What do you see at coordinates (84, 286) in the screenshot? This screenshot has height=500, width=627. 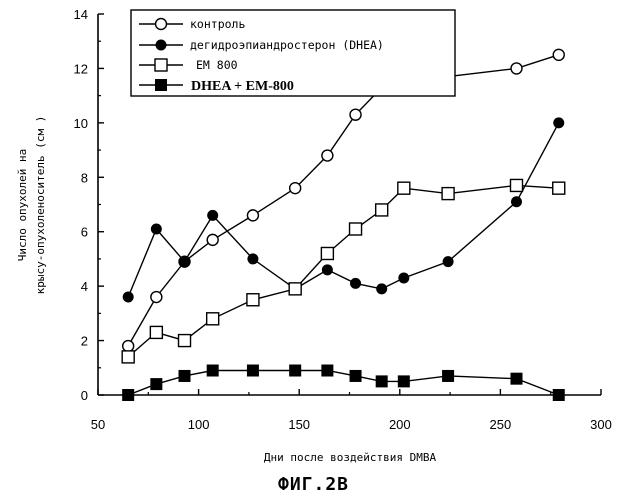 I see `y-tick-label: 4` at bounding box center [84, 286].